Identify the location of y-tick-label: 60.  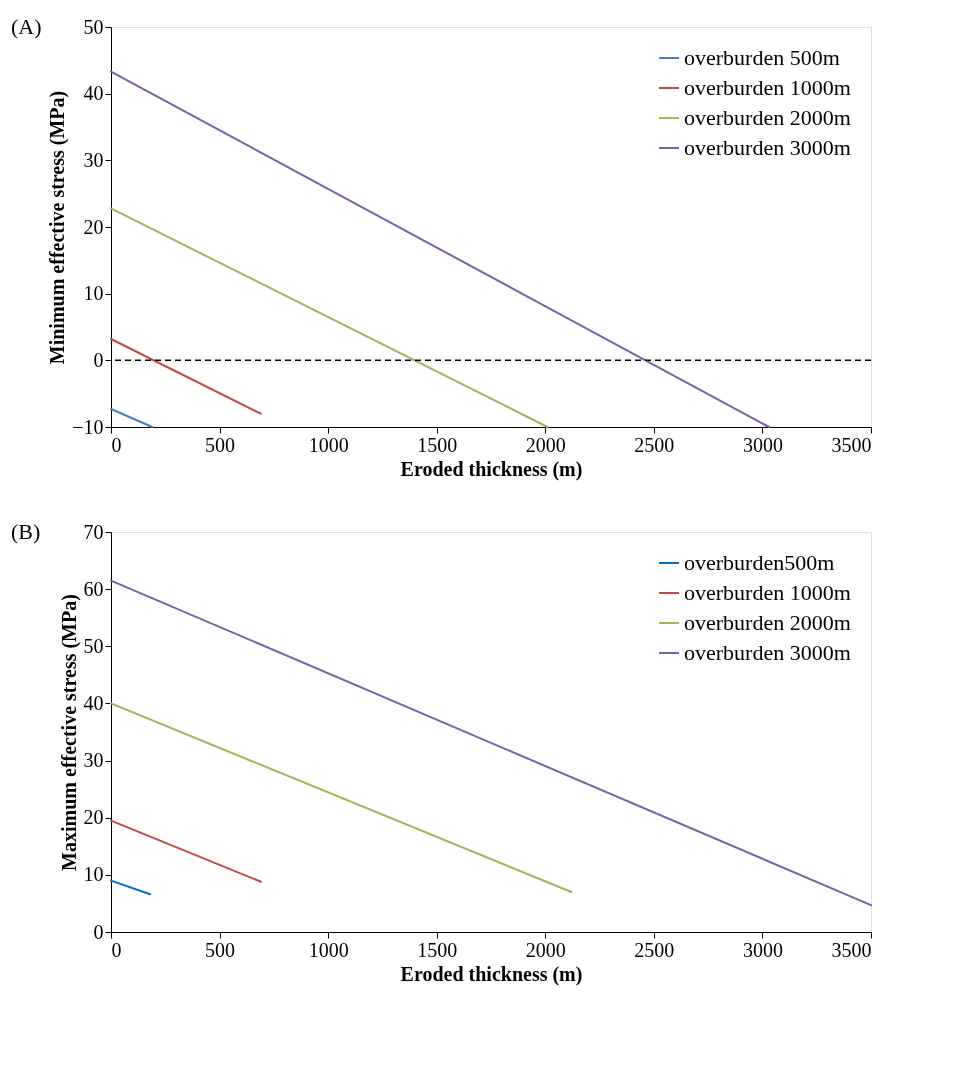
(93, 588).